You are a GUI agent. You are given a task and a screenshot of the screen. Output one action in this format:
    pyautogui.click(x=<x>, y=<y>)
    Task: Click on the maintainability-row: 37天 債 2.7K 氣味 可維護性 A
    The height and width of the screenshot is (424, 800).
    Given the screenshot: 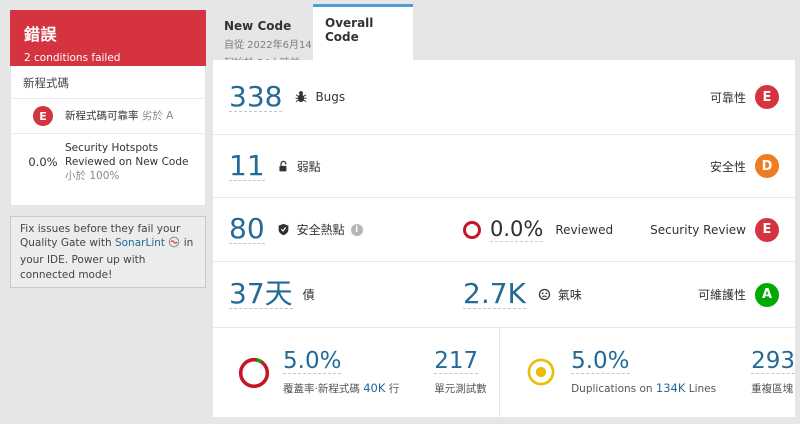 What is the action you would take?
    pyautogui.click(x=504, y=295)
    